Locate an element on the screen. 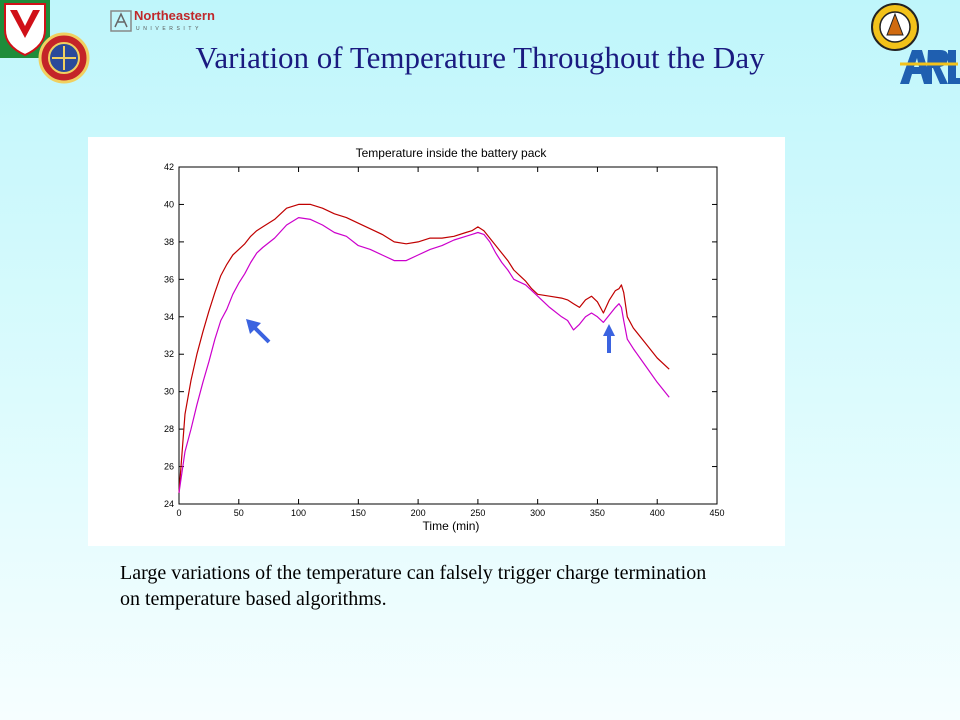 This screenshot has height=720, width=960. y-tick-label: 42 is located at coordinates (169, 167).